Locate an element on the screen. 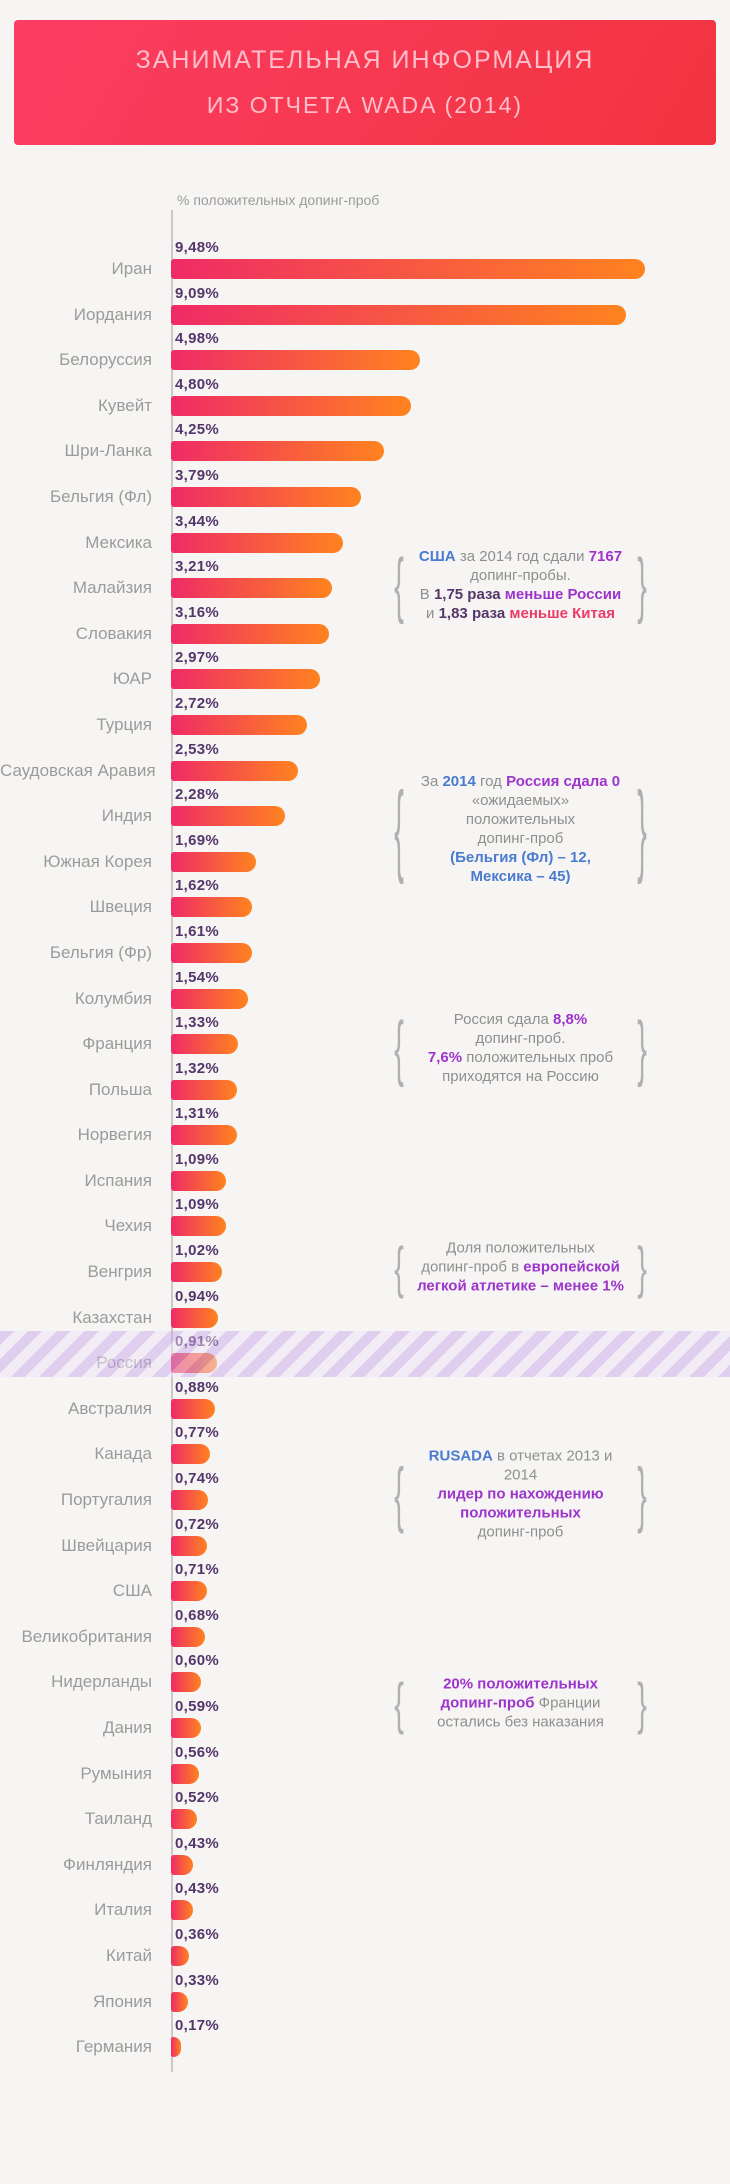 This screenshot has height=2184, width=730. country-label: Китай is located at coordinates (129, 1955).